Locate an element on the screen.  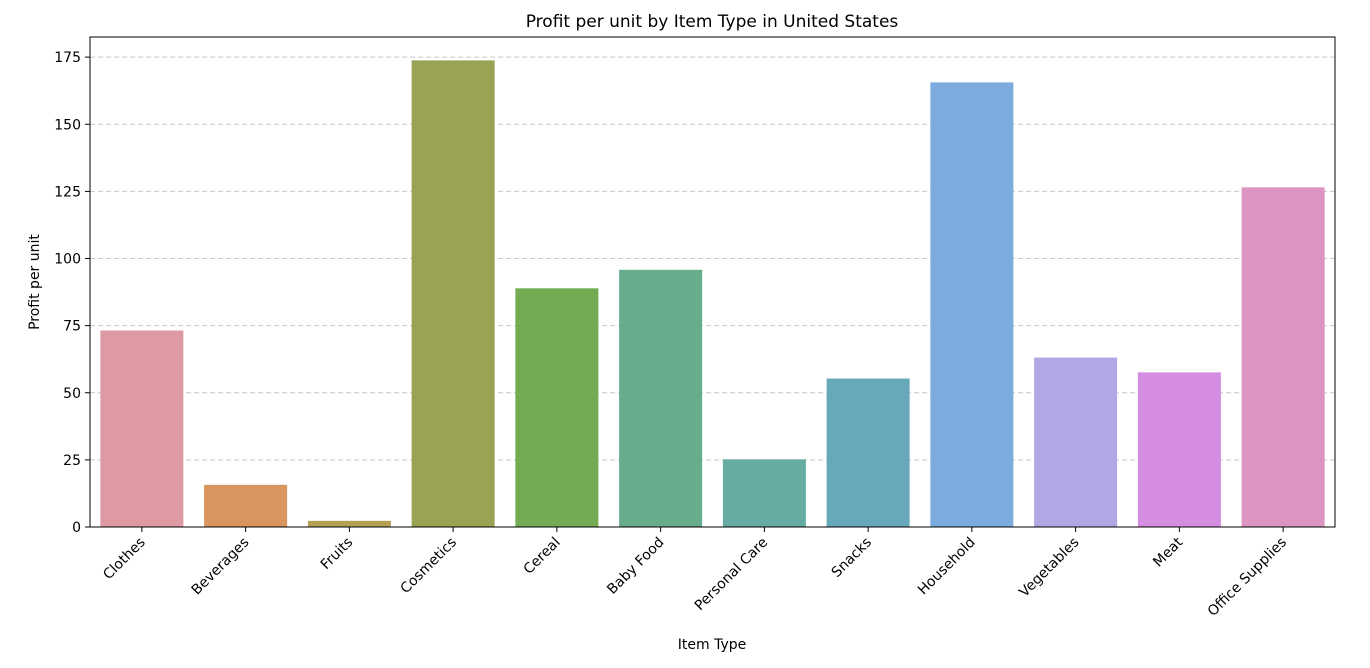
bar-vegetables is located at coordinates (1076, 442).